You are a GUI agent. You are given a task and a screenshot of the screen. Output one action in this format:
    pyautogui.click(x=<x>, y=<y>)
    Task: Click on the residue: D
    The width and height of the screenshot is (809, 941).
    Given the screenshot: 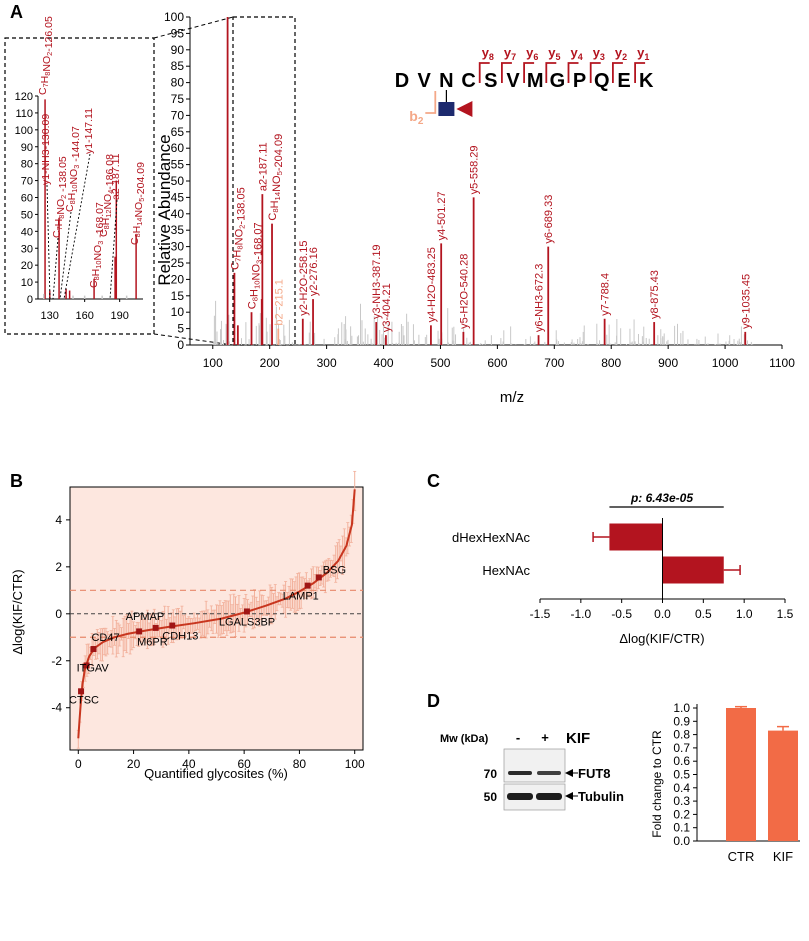 What is the action you would take?
    pyautogui.click(x=402, y=81)
    